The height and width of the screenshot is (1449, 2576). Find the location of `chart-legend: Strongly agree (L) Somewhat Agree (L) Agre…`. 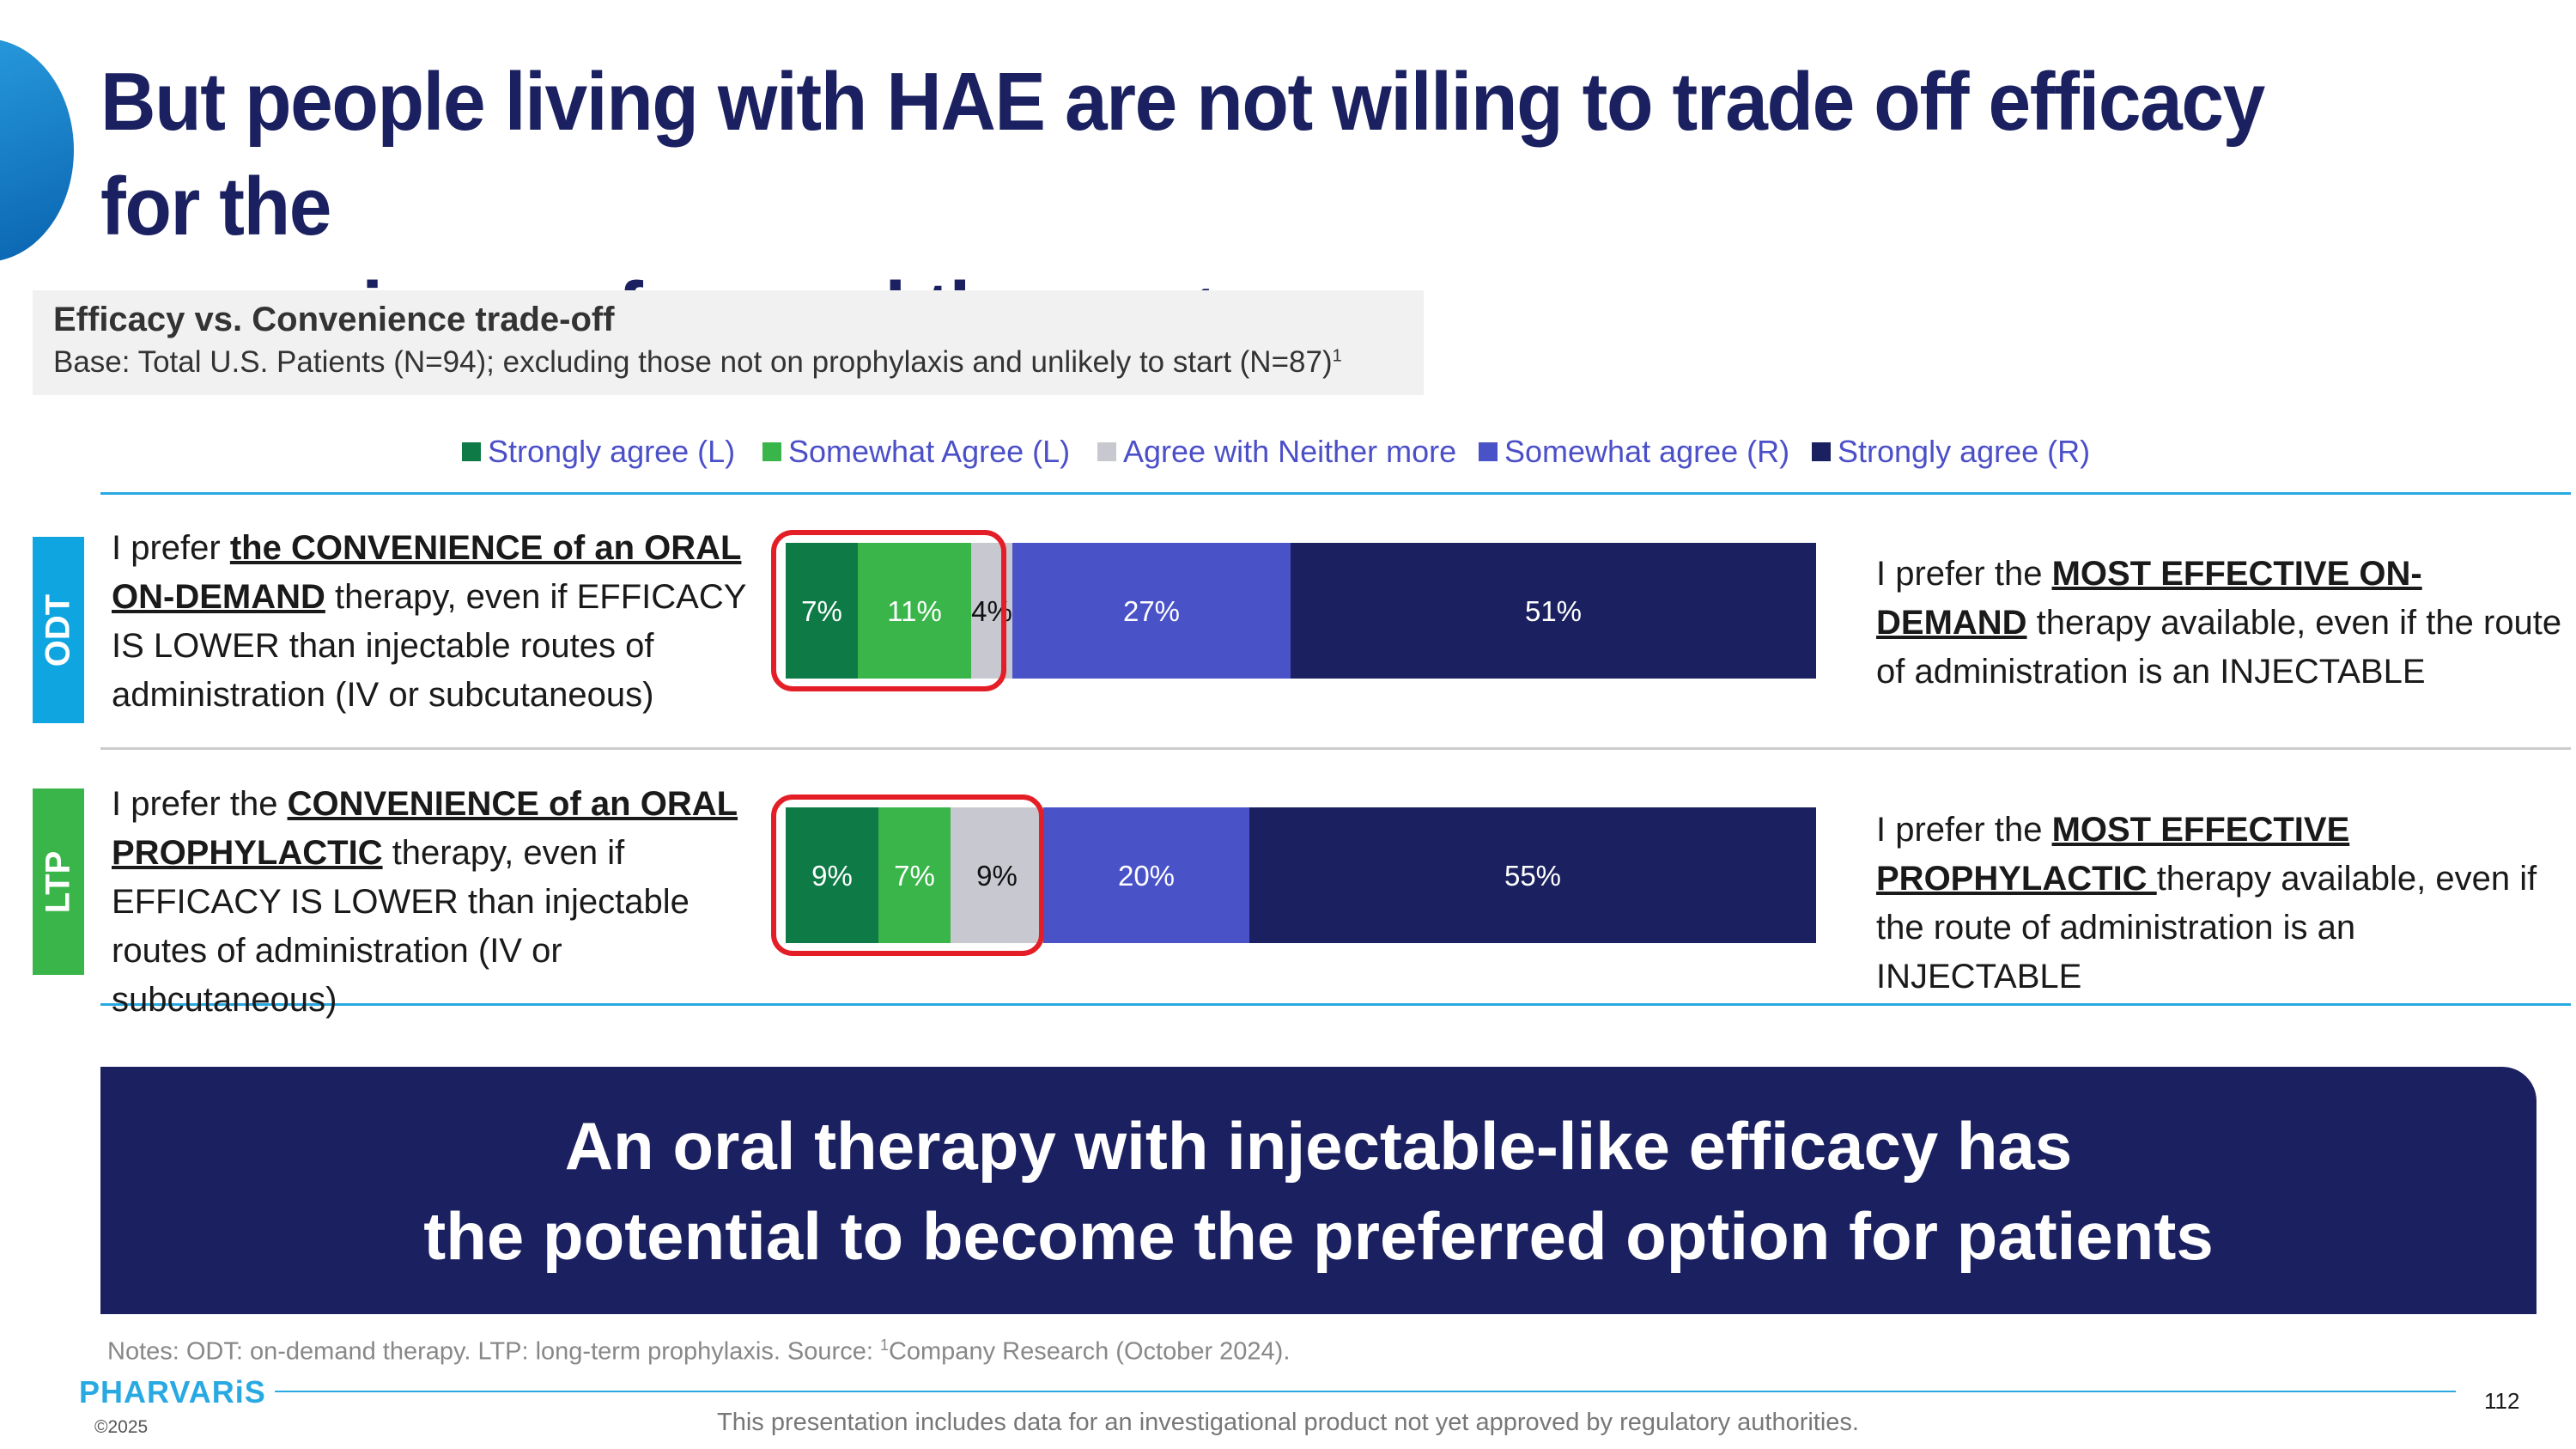

chart-legend: Strongly agree (L) Somewhat Agree (L) Agre… is located at coordinates (1288, 459).